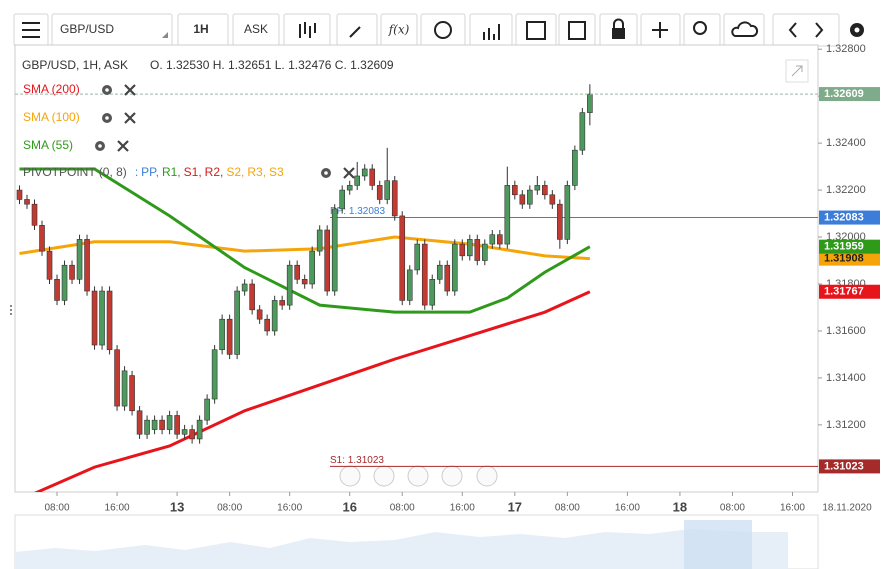 The height and width of the screenshot is (569, 883). What do you see at coordinates (401, 549) in the screenshot?
I see `navigator-area` at bounding box center [401, 549].